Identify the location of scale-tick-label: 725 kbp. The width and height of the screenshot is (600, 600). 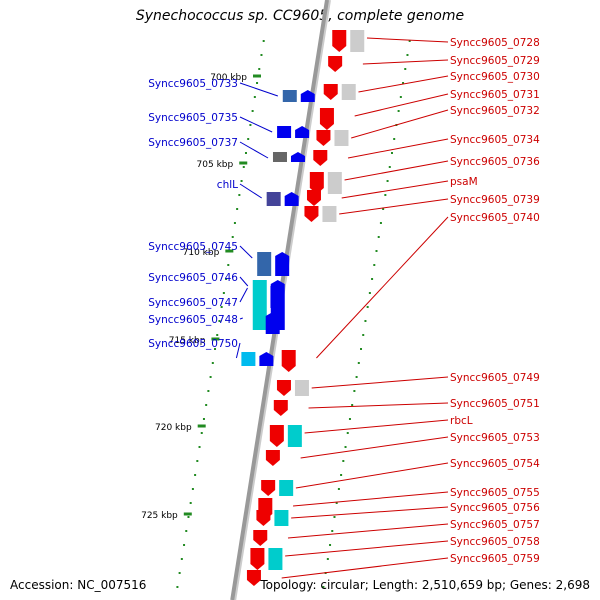
(159, 516).